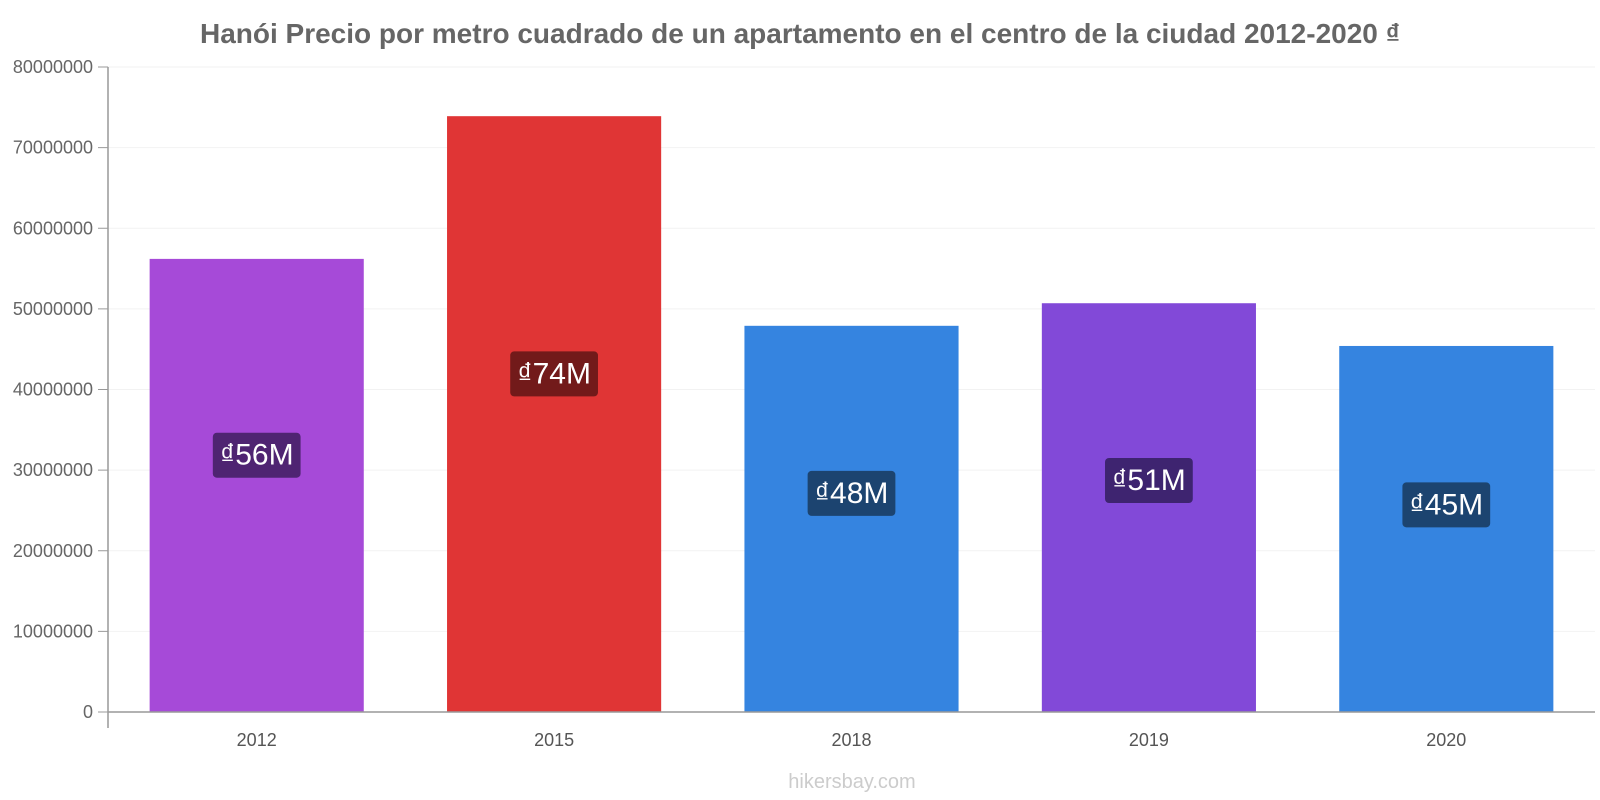 This screenshot has height=800, width=1600. Describe the element at coordinates (851, 518) in the screenshot. I see `bar-2018` at that location.